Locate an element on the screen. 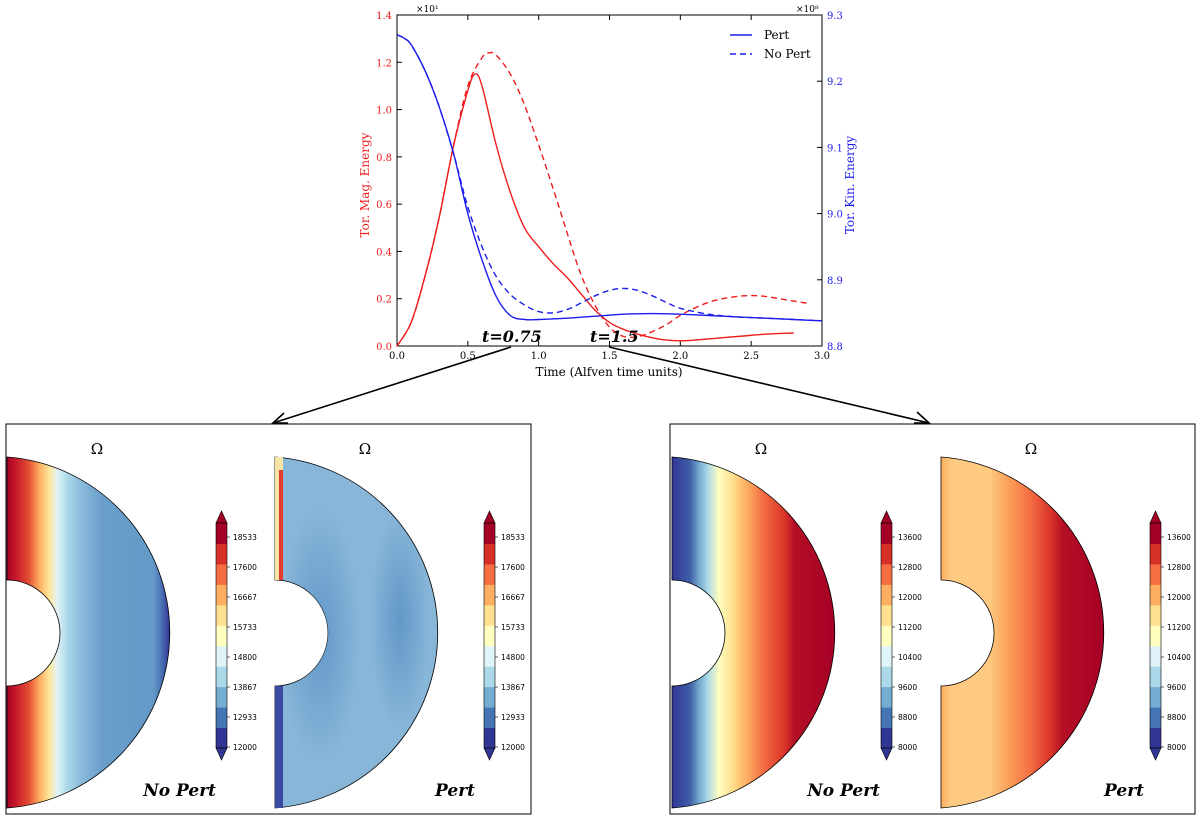 The image size is (1200, 817). colorbar-tick-label: 17600 is located at coordinates (245, 567).